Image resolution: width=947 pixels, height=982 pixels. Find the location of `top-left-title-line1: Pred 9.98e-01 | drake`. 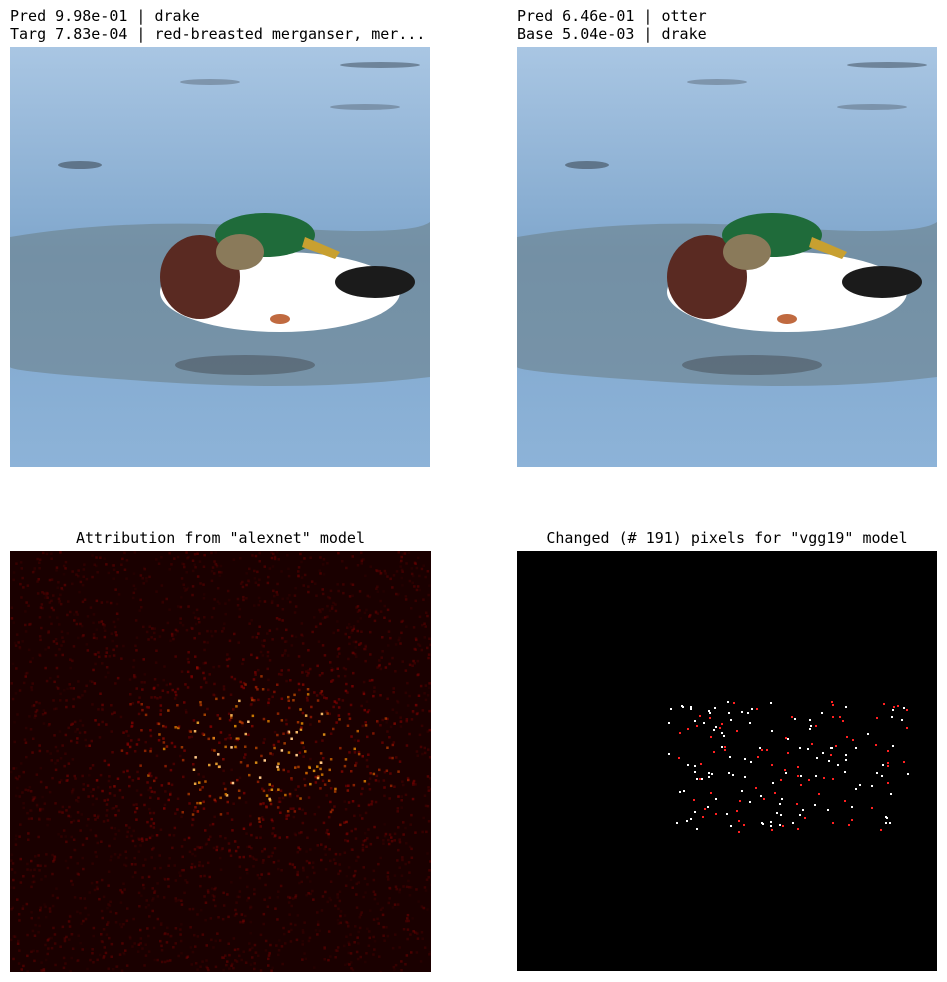

top-left-title-line1: Pred 9.98e-01 | drake is located at coordinates (105, 16).